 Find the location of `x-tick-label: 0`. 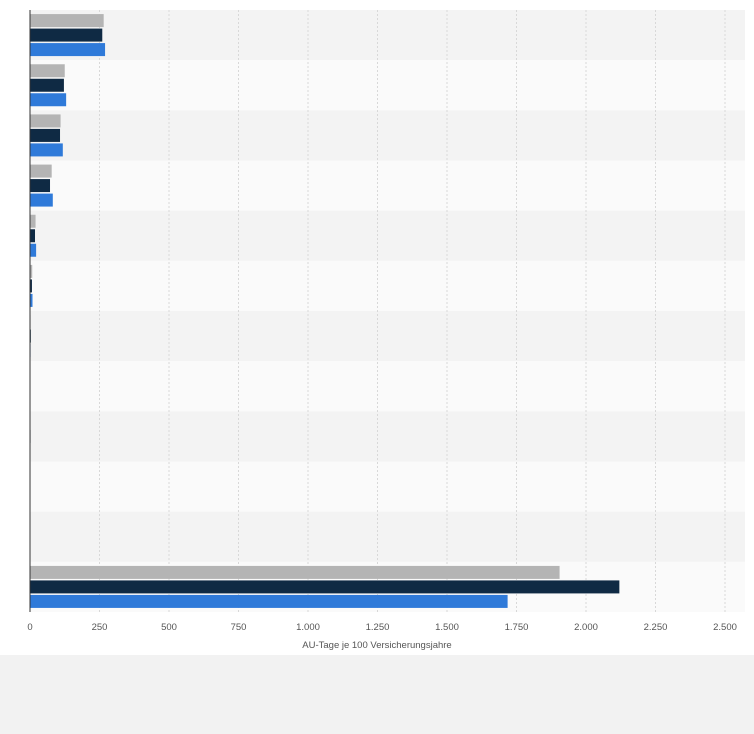

x-tick-label: 0 is located at coordinates (29, 627).